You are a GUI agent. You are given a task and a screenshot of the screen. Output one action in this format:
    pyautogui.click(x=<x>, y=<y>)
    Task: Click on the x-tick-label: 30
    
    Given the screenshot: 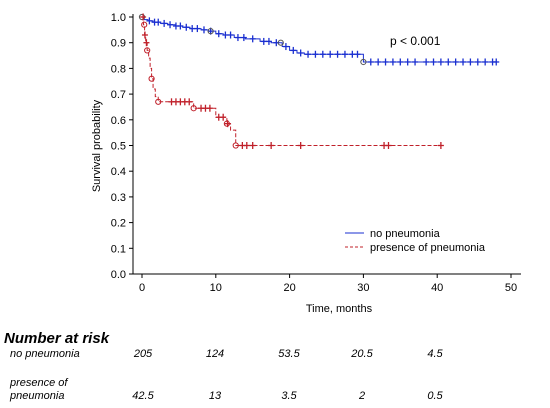 What is the action you would take?
    pyautogui.click(x=363, y=288)
    